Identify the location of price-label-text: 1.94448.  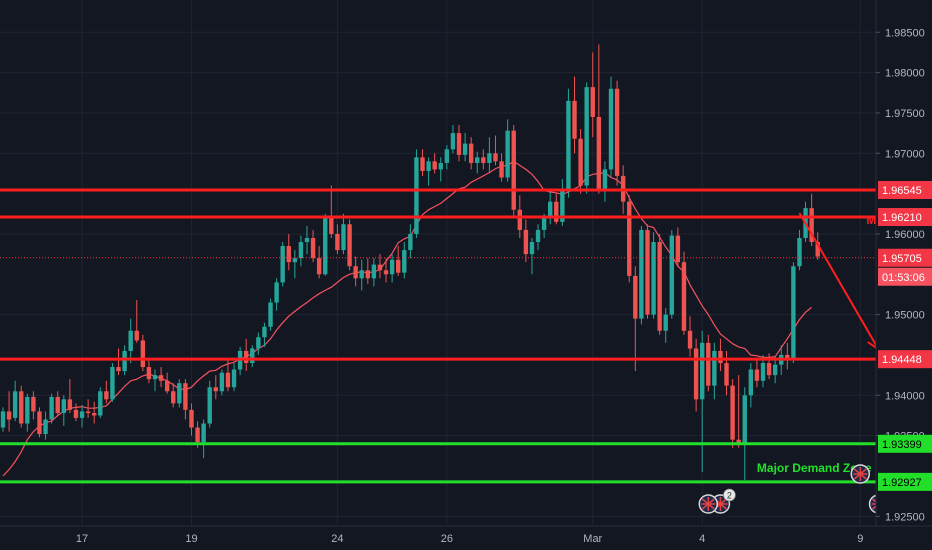
(902, 360).